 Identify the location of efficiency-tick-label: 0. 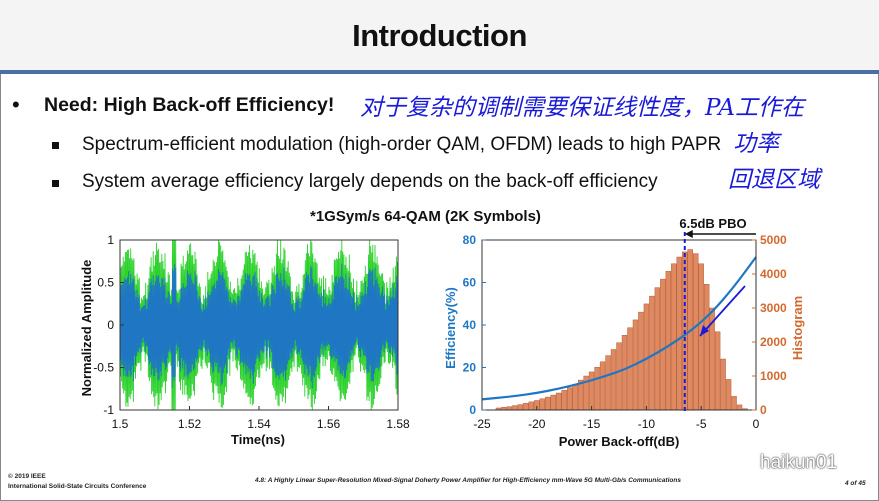
(472, 410).